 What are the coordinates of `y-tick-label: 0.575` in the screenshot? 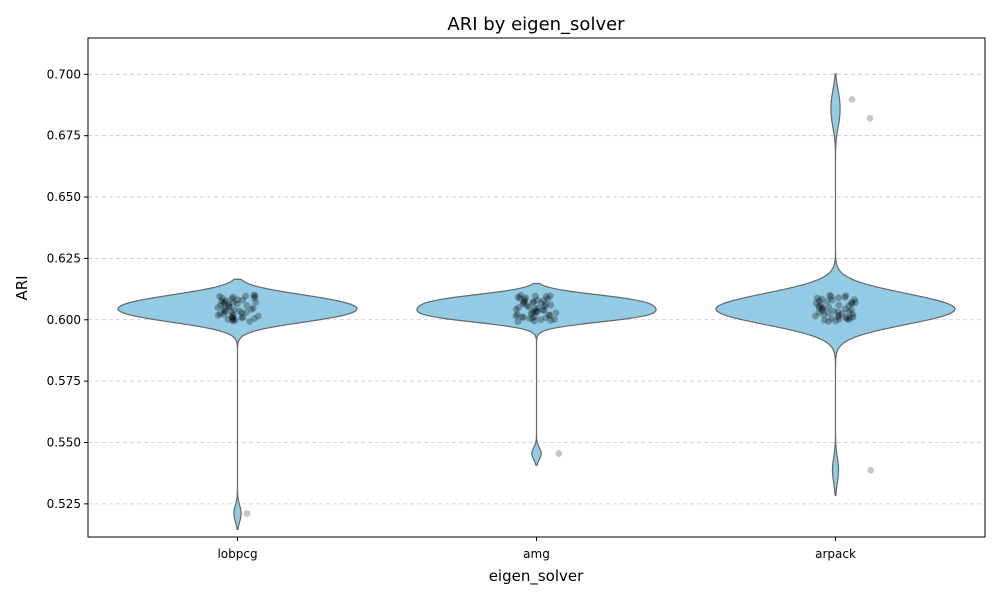 It's located at (64, 381).